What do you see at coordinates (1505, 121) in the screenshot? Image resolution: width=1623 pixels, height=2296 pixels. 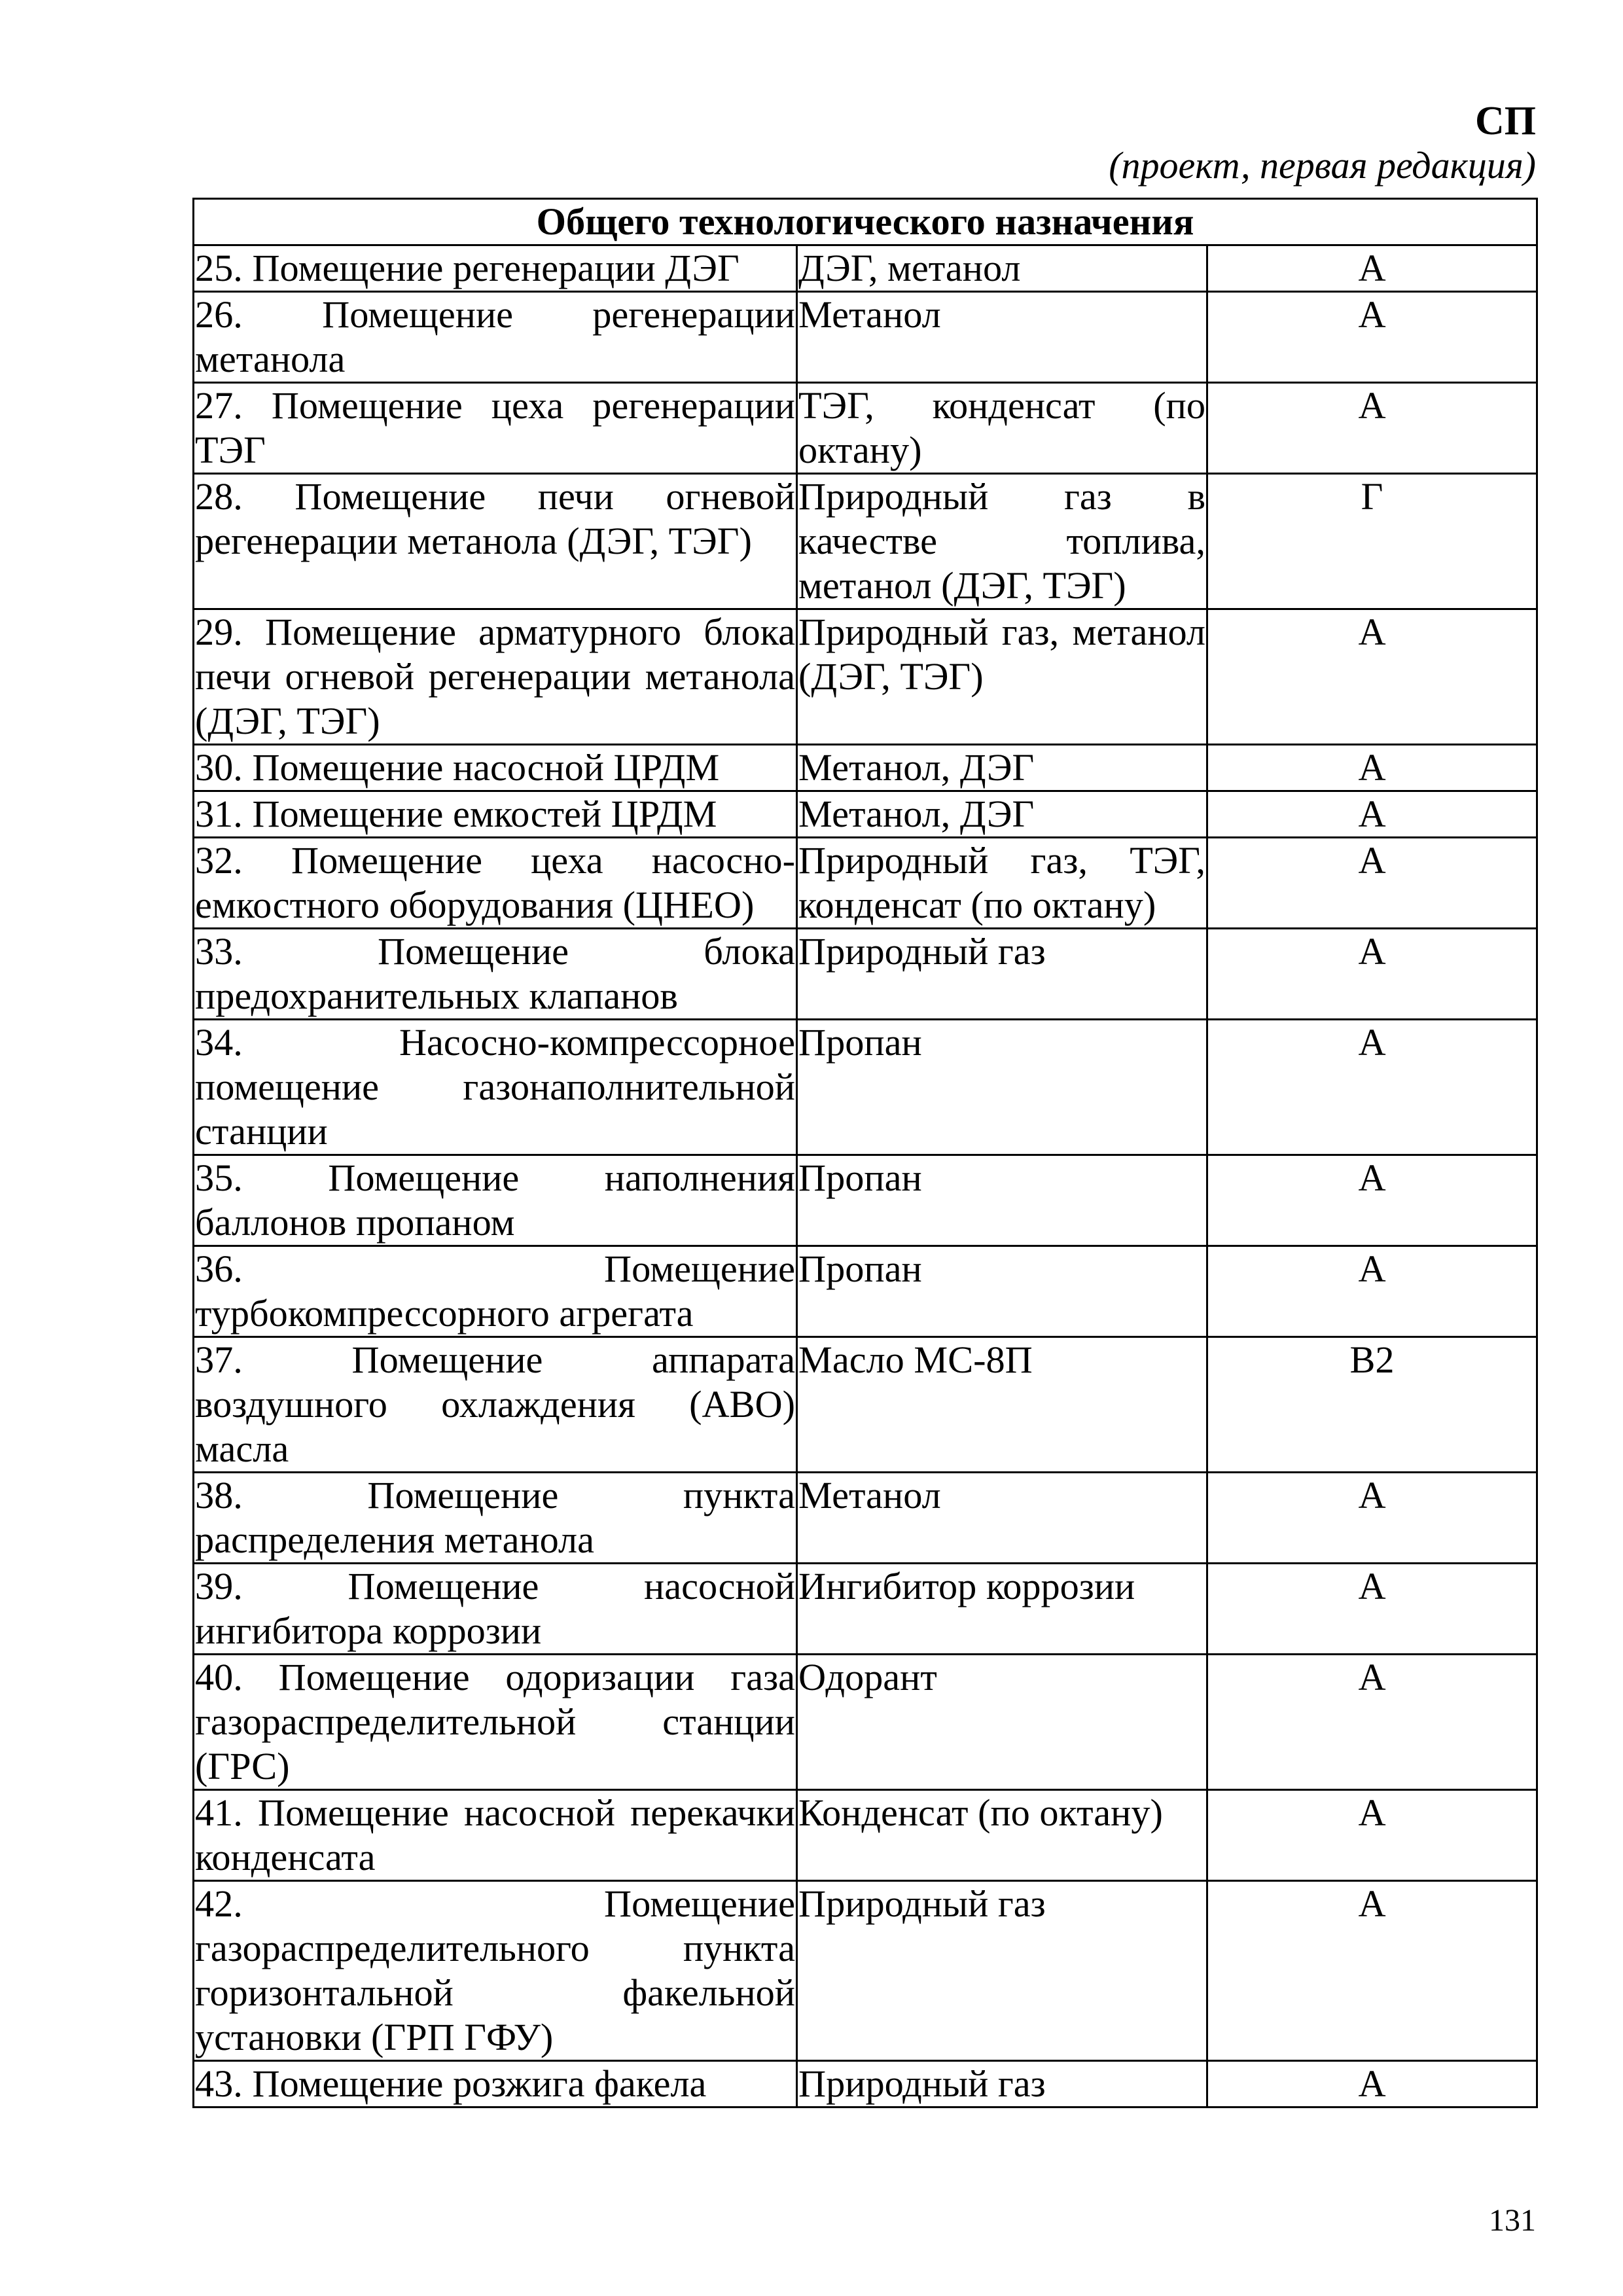 I see `document-code: СП` at bounding box center [1505, 121].